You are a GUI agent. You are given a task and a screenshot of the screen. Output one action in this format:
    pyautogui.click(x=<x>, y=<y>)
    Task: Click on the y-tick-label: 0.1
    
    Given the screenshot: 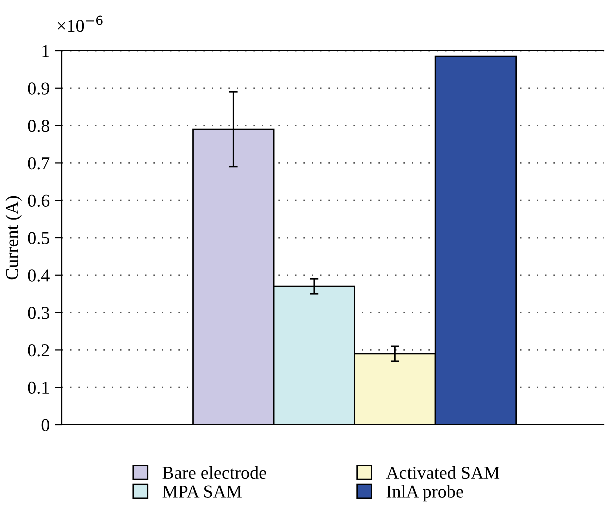 What is the action you would take?
    pyautogui.click(x=39, y=388)
    